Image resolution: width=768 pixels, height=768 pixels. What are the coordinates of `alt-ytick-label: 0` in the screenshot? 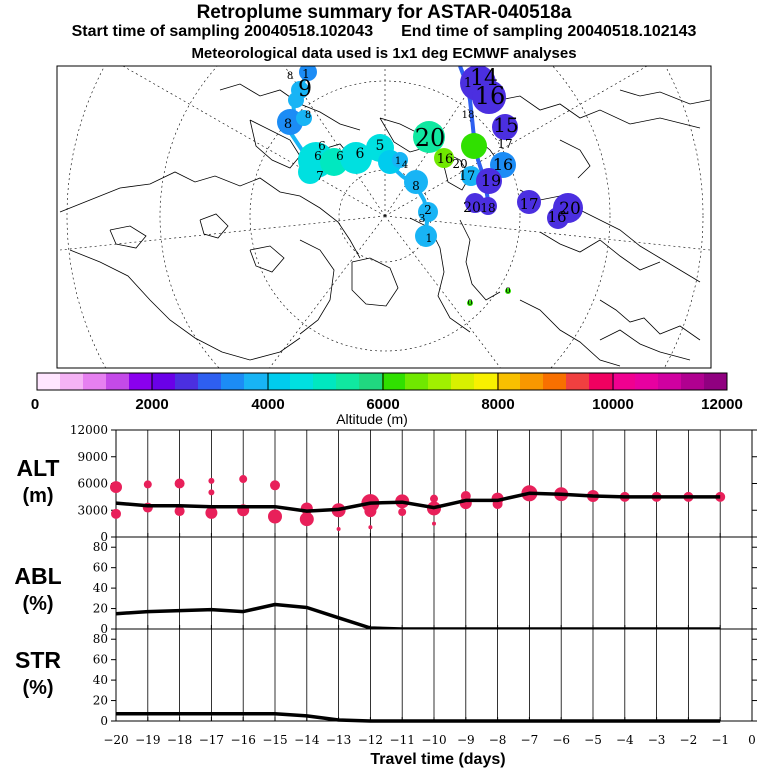 It's located at (104, 537).